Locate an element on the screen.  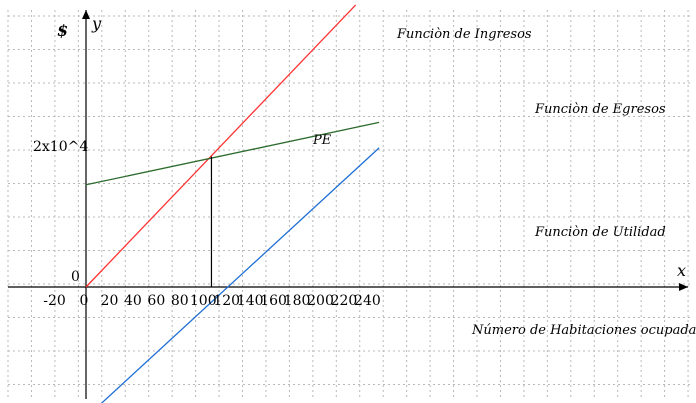
x-tick-label: 200 is located at coordinates (320, 301).